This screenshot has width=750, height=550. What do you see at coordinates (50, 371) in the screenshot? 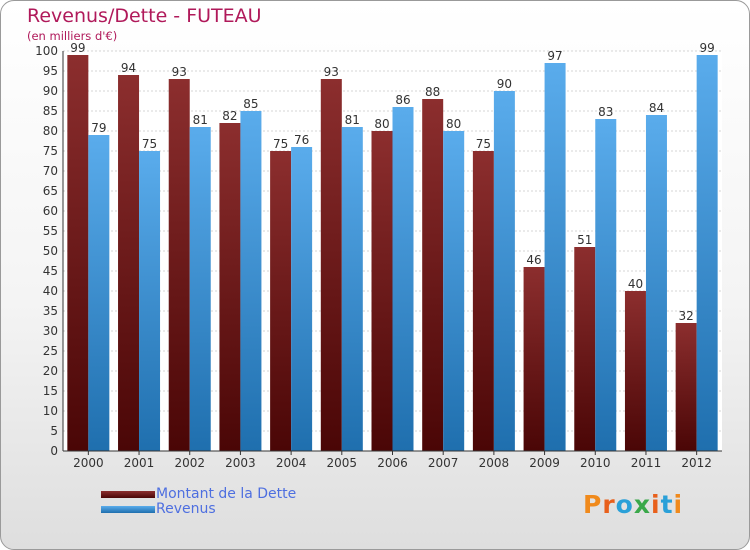
I see `y-tick-label: 20` at bounding box center [50, 371].